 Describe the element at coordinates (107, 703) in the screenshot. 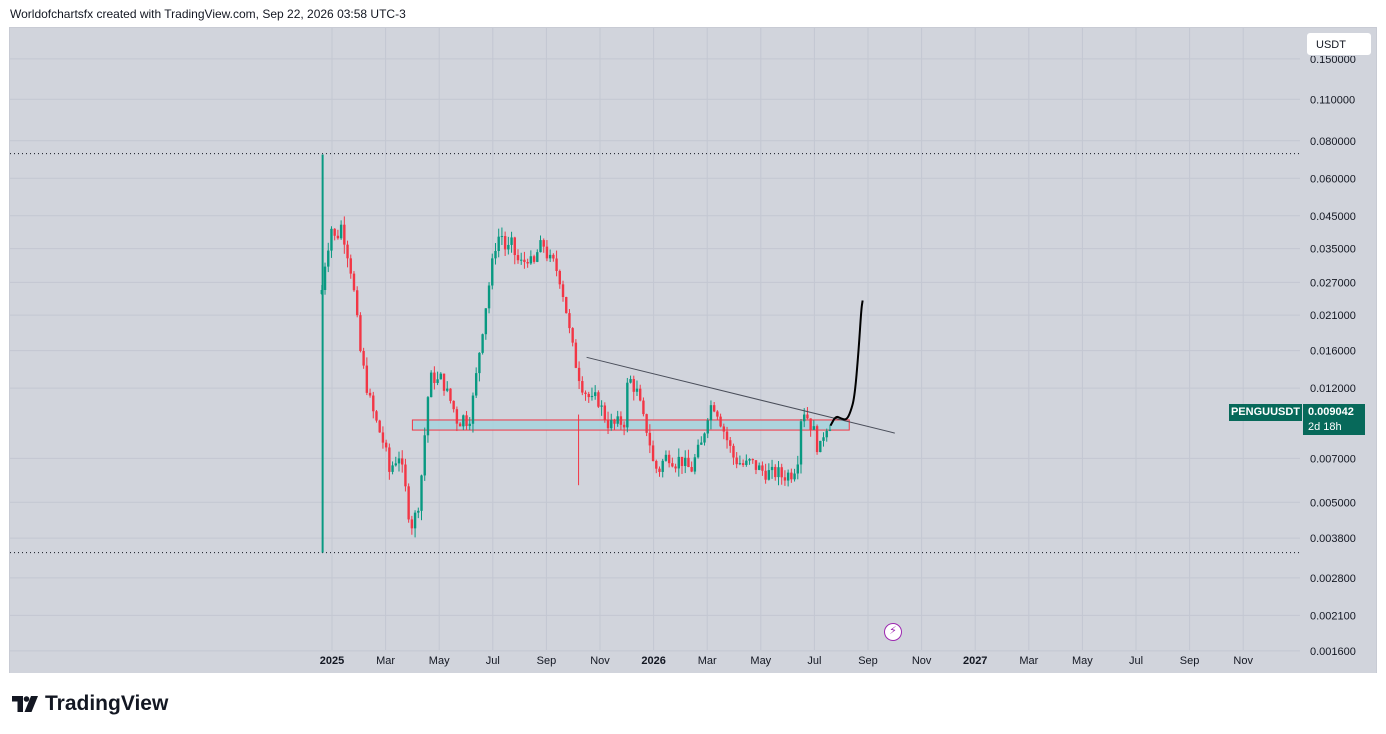

I see `tradingview-logo-text: TradingView` at that location.